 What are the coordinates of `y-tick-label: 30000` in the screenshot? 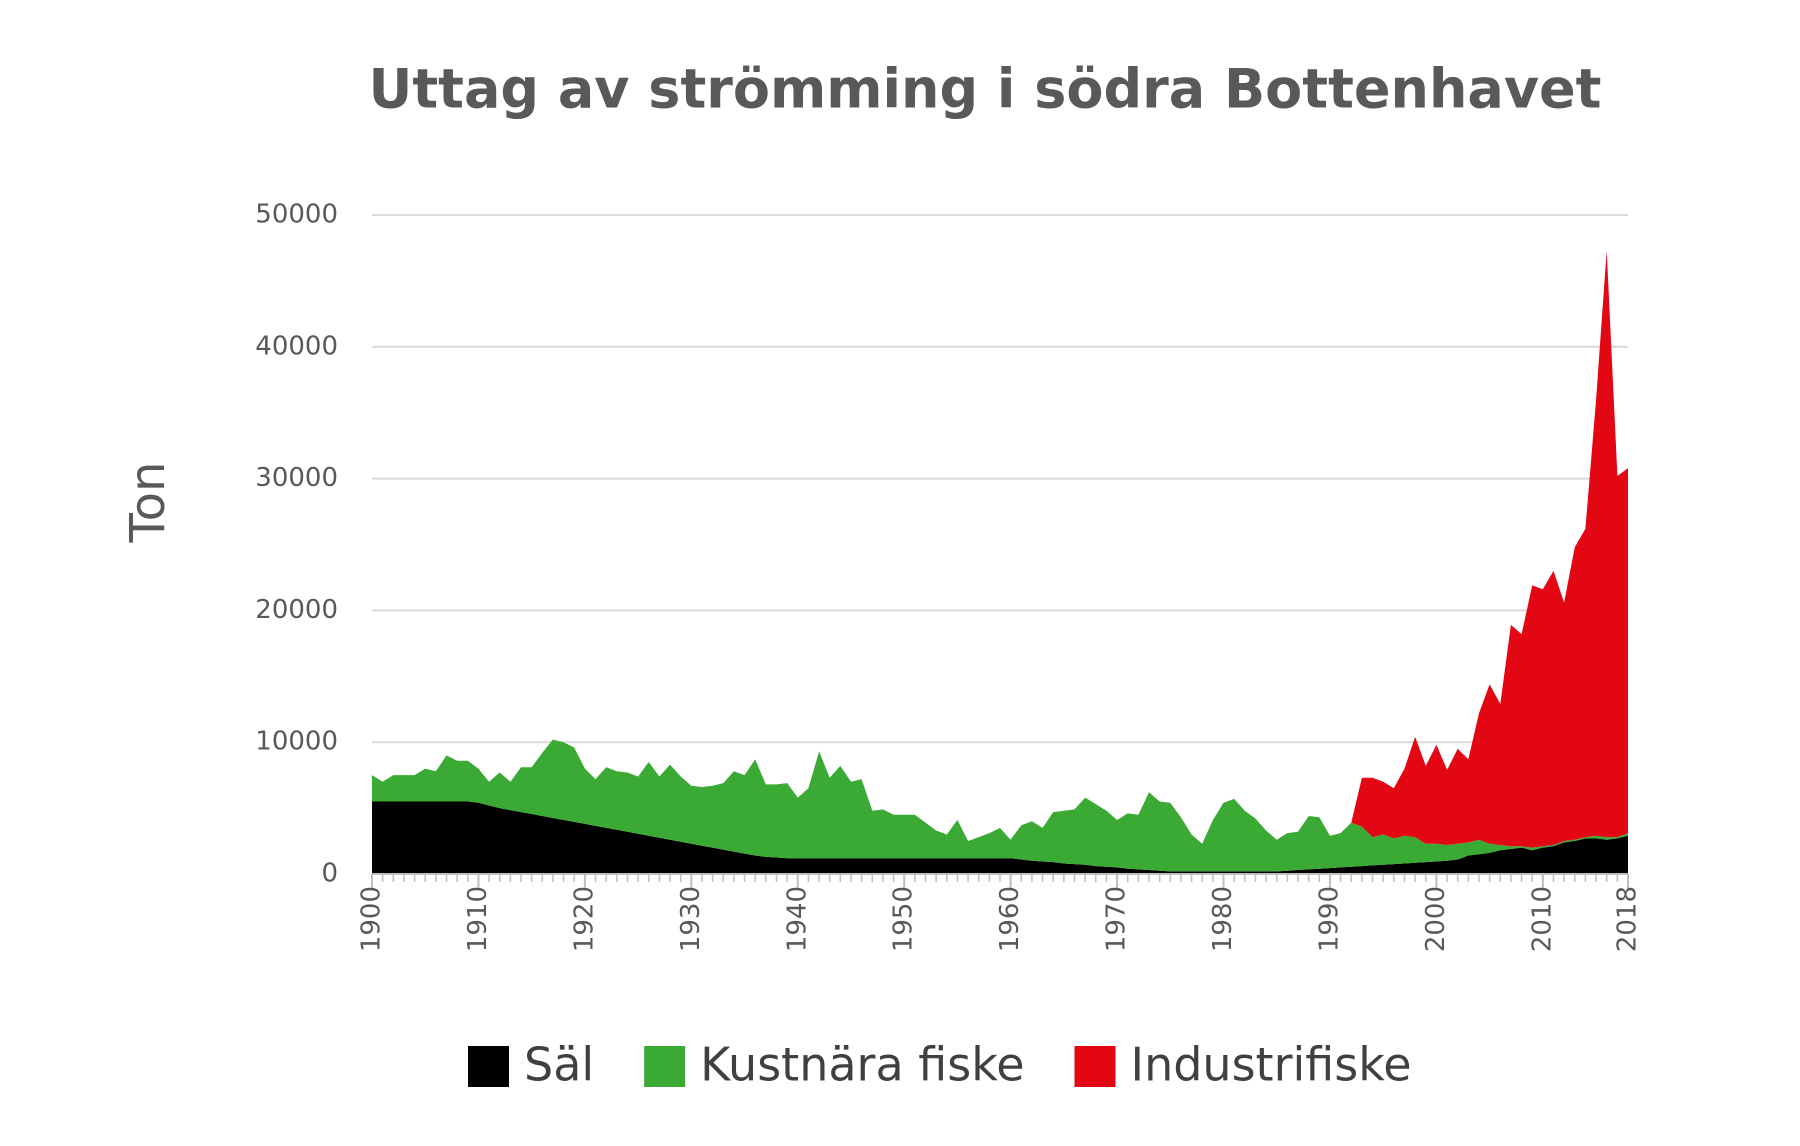 It's located at (296, 478).